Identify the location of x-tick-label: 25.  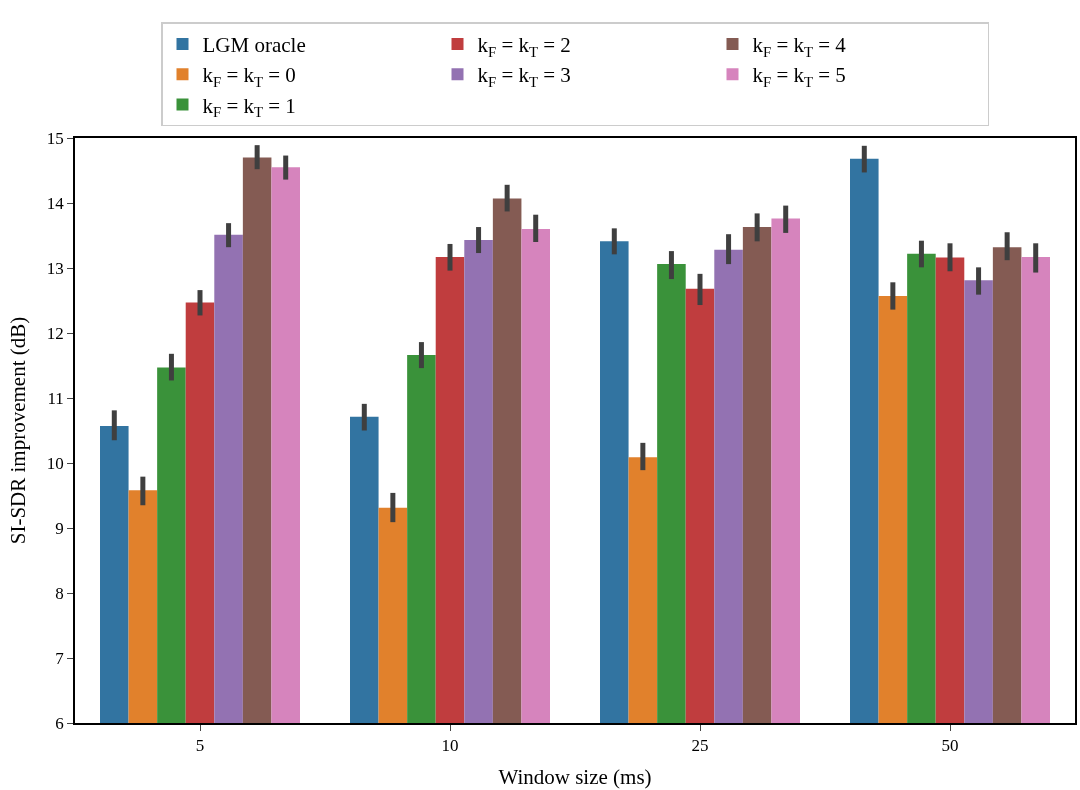
(700, 746).